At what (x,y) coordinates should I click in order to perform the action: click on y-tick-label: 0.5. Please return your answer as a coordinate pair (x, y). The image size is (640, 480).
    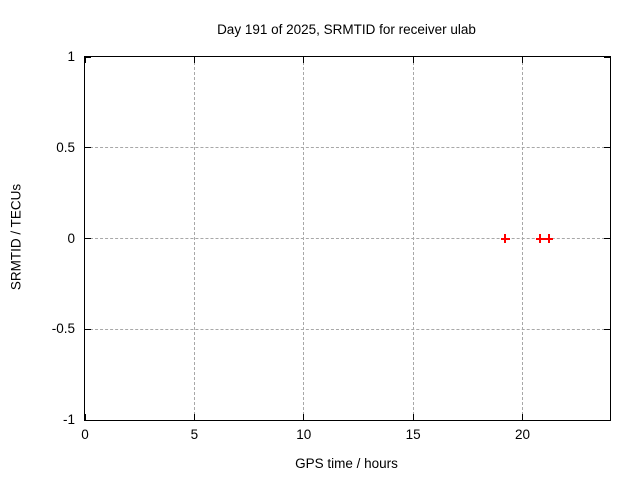
    Looking at the image, I should click on (65, 147).